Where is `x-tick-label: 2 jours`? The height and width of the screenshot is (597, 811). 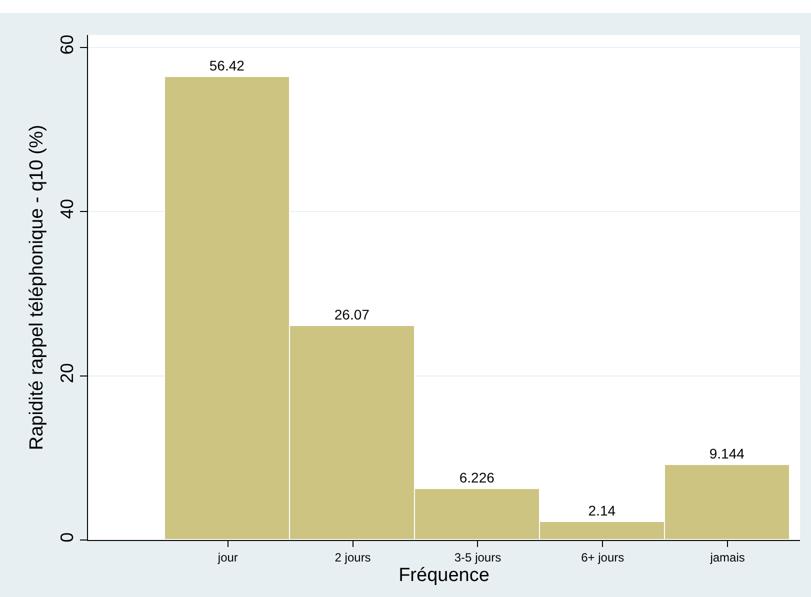 x-tick-label: 2 jours is located at coordinates (352, 557).